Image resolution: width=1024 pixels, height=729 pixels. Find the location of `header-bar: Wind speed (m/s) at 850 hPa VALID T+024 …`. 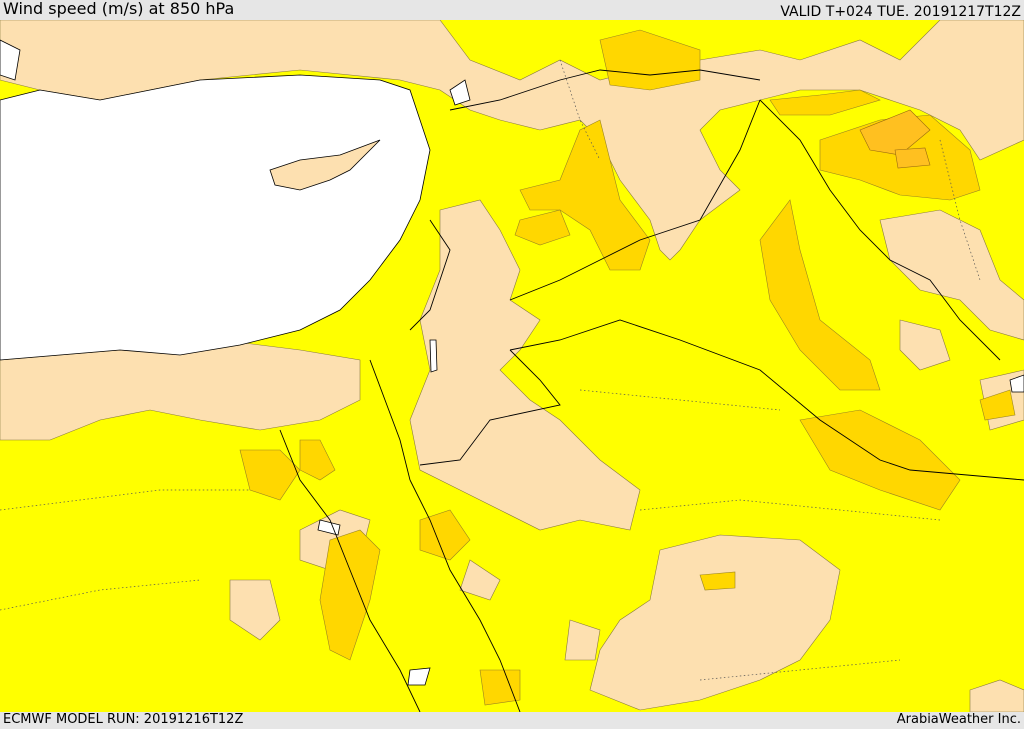

header-bar: Wind speed (m/s) at 850 hPa VALID T+024 … is located at coordinates (512, 10).